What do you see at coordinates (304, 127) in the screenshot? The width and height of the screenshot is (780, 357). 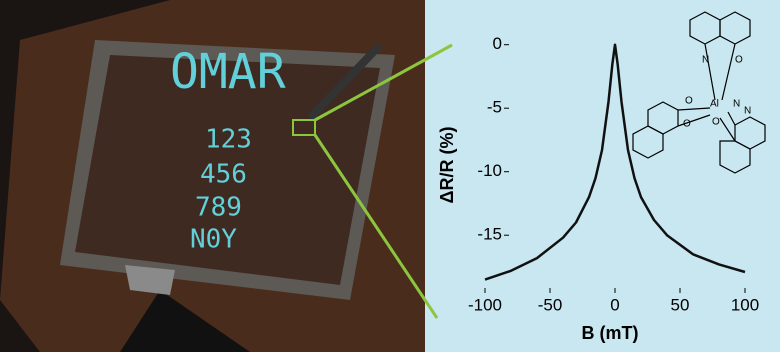 I see `zoom-box` at bounding box center [304, 127].